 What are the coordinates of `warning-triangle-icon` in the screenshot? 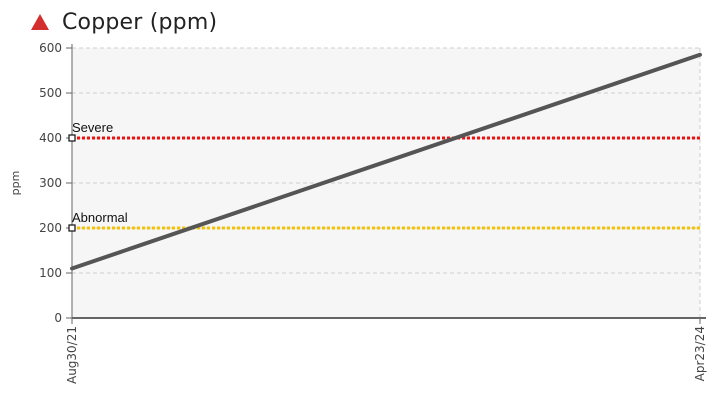 It's located at (40, 22).